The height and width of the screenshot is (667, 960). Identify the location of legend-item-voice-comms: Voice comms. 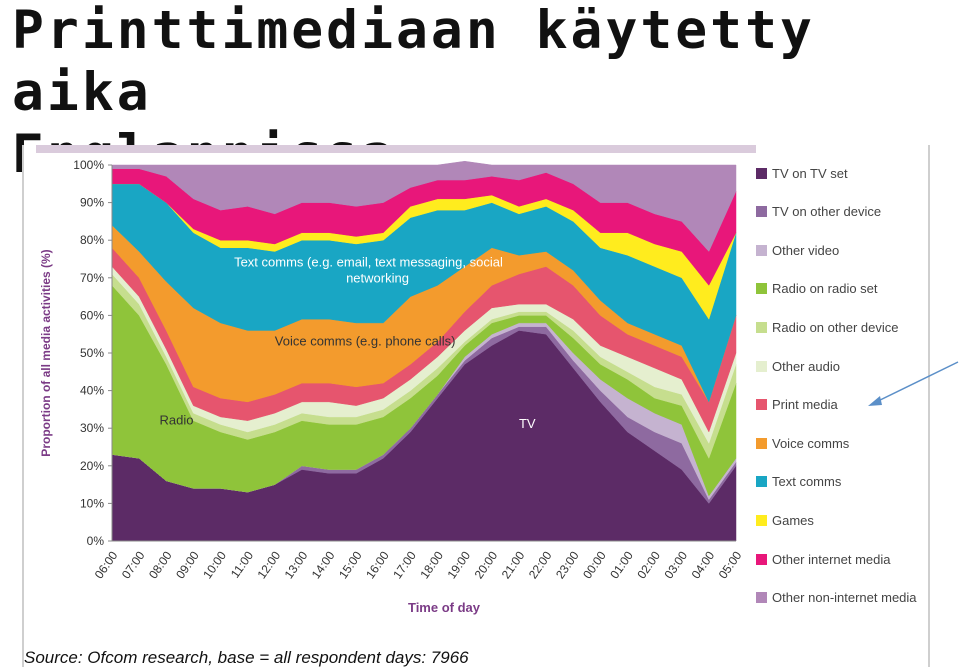
(802, 443).